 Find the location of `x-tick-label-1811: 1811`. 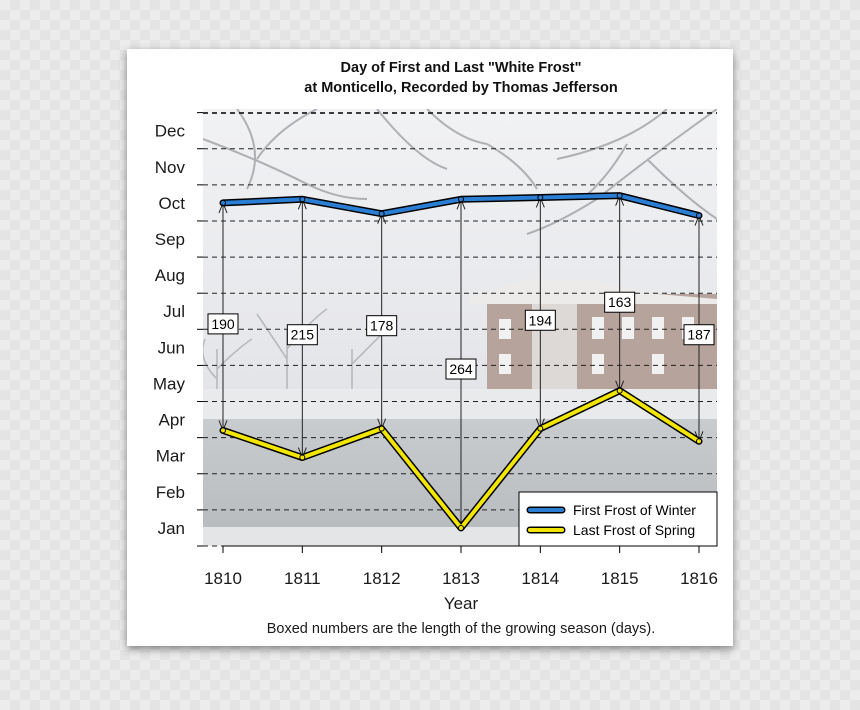

x-tick-label-1811: 1811 is located at coordinates (302, 578).